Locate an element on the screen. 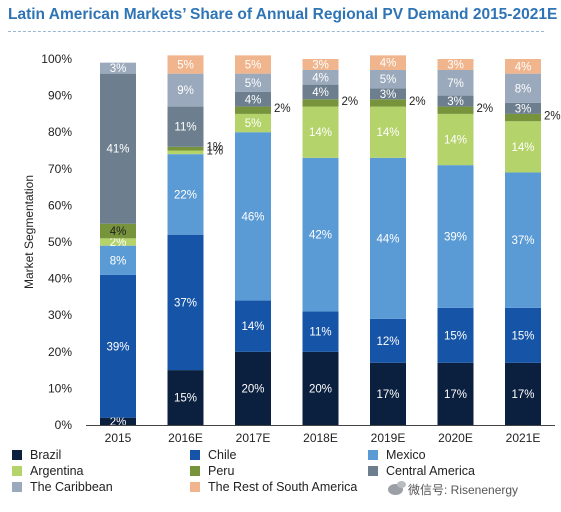 The image size is (561, 512). data-label: 22% is located at coordinates (185, 195).